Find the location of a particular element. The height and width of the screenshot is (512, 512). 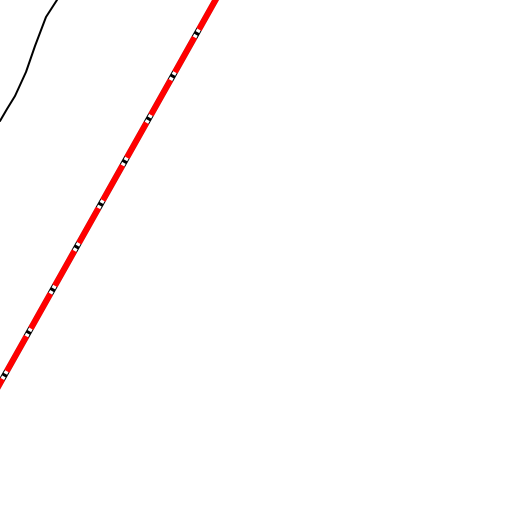

boundary-line is located at coordinates (29, 61).